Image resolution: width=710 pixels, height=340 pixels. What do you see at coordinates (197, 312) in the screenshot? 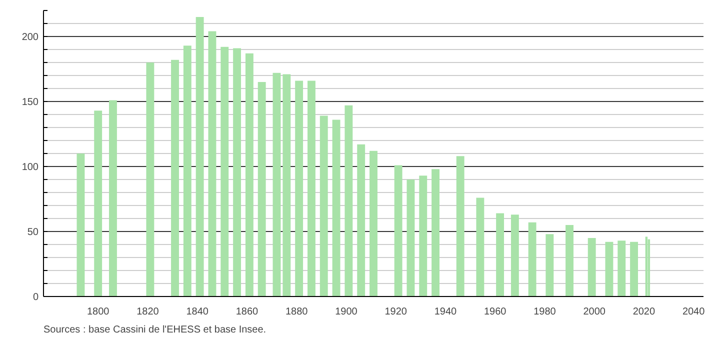
I see `x-tick-label: 1840` at bounding box center [197, 312].